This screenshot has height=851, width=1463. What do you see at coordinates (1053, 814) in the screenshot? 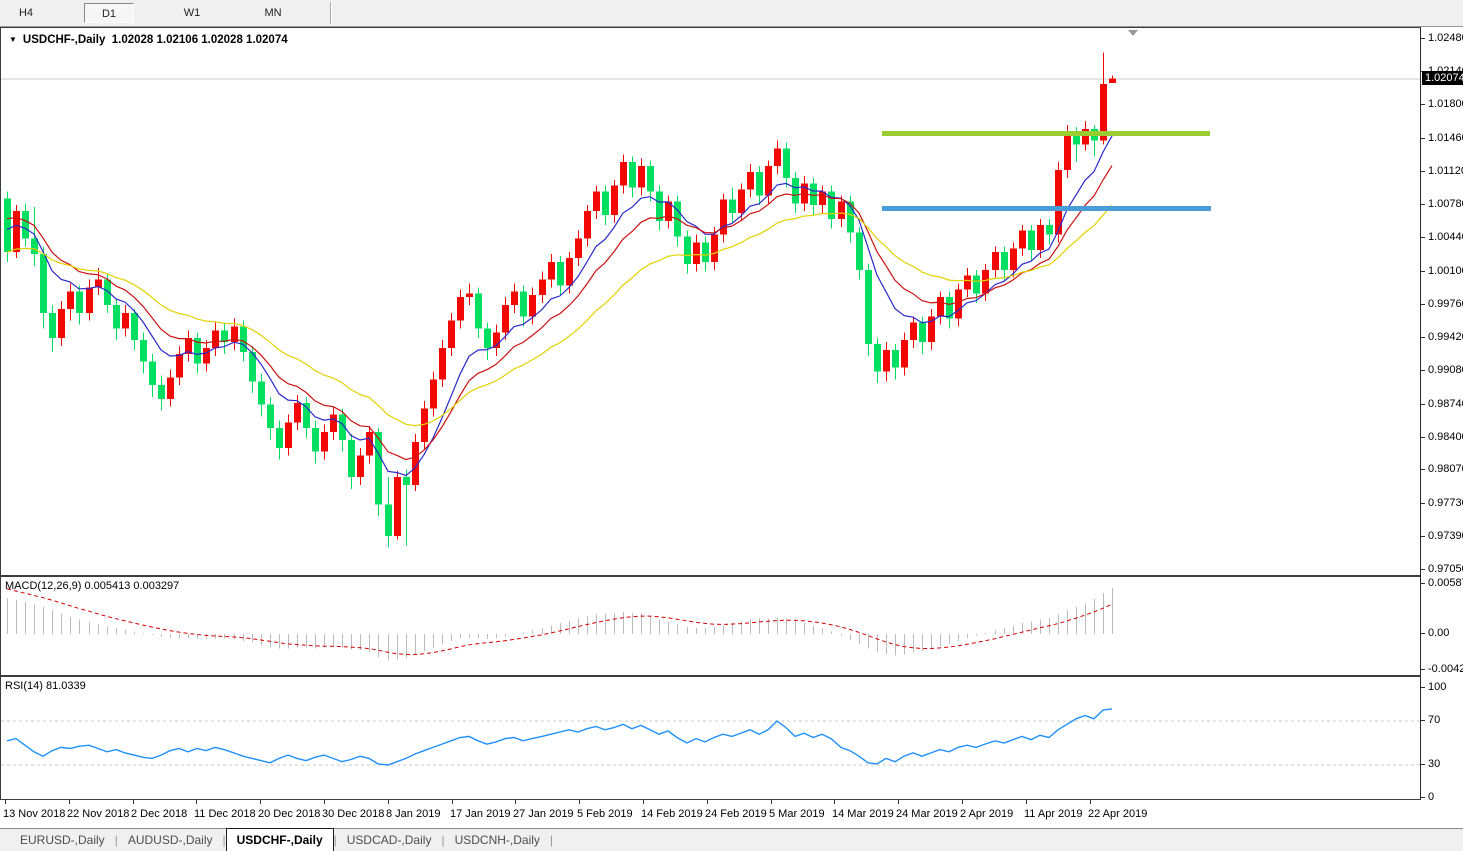
I see `date-axis-label: 11 Apr 2019` at bounding box center [1053, 814].